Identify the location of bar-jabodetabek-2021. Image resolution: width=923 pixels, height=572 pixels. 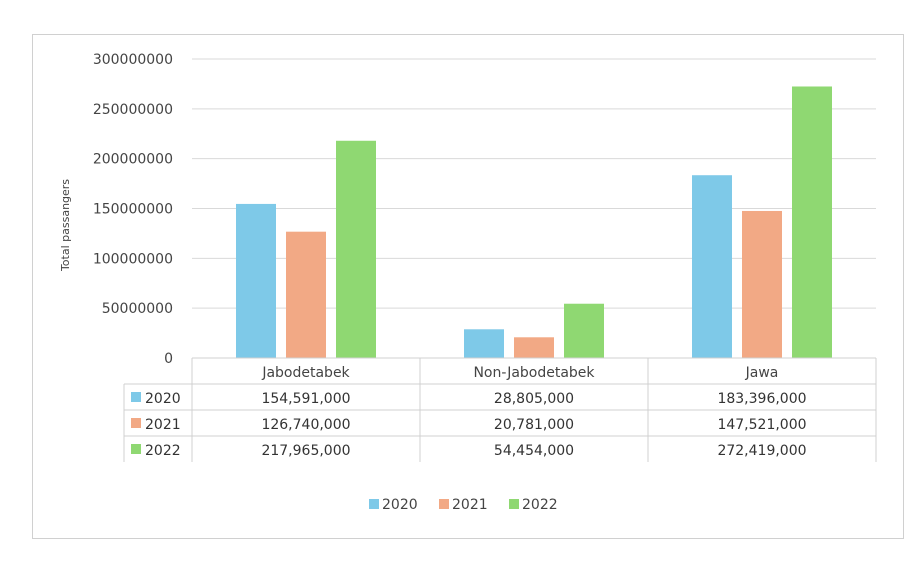
(306, 294).